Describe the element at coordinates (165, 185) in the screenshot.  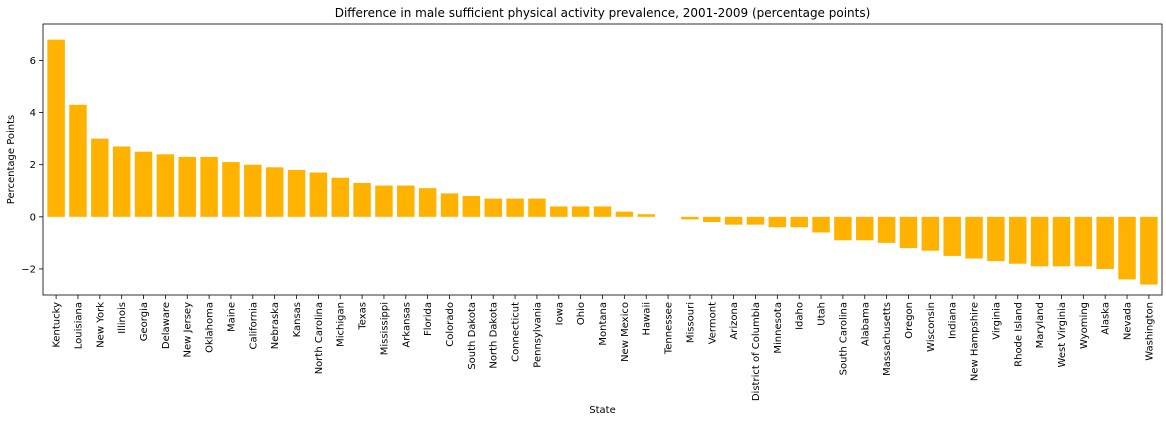
I see `bar-delaware` at that location.